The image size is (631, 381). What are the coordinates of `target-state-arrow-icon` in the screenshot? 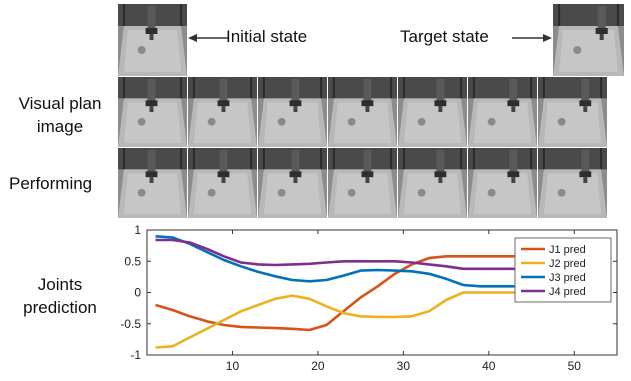 It's located at (532, 38).